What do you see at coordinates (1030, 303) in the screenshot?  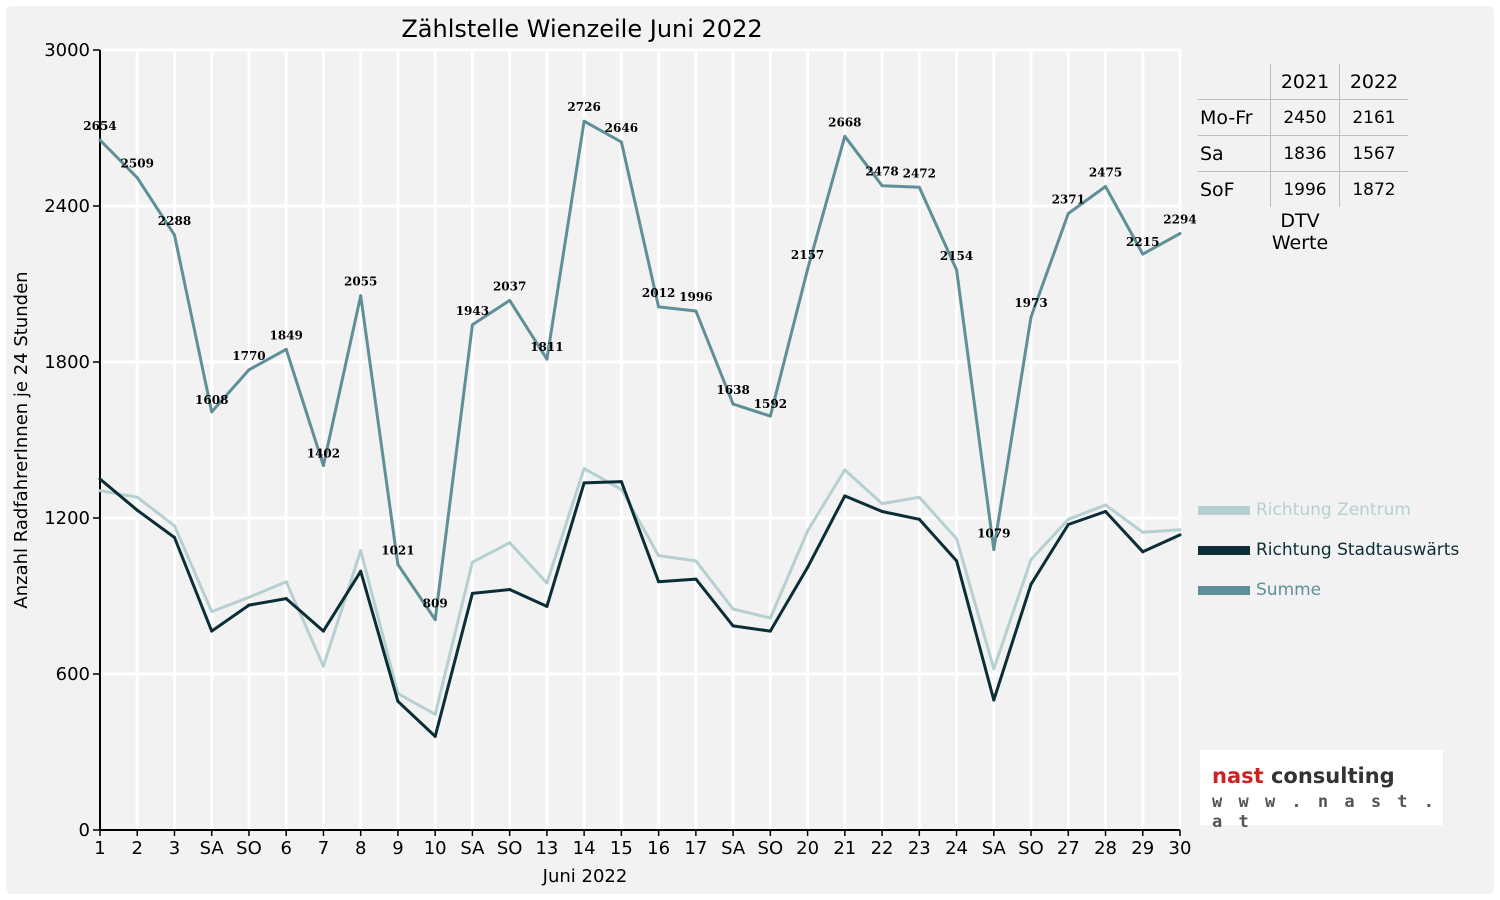 I see `data-label: 1973` at bounding box center [1030, 303].